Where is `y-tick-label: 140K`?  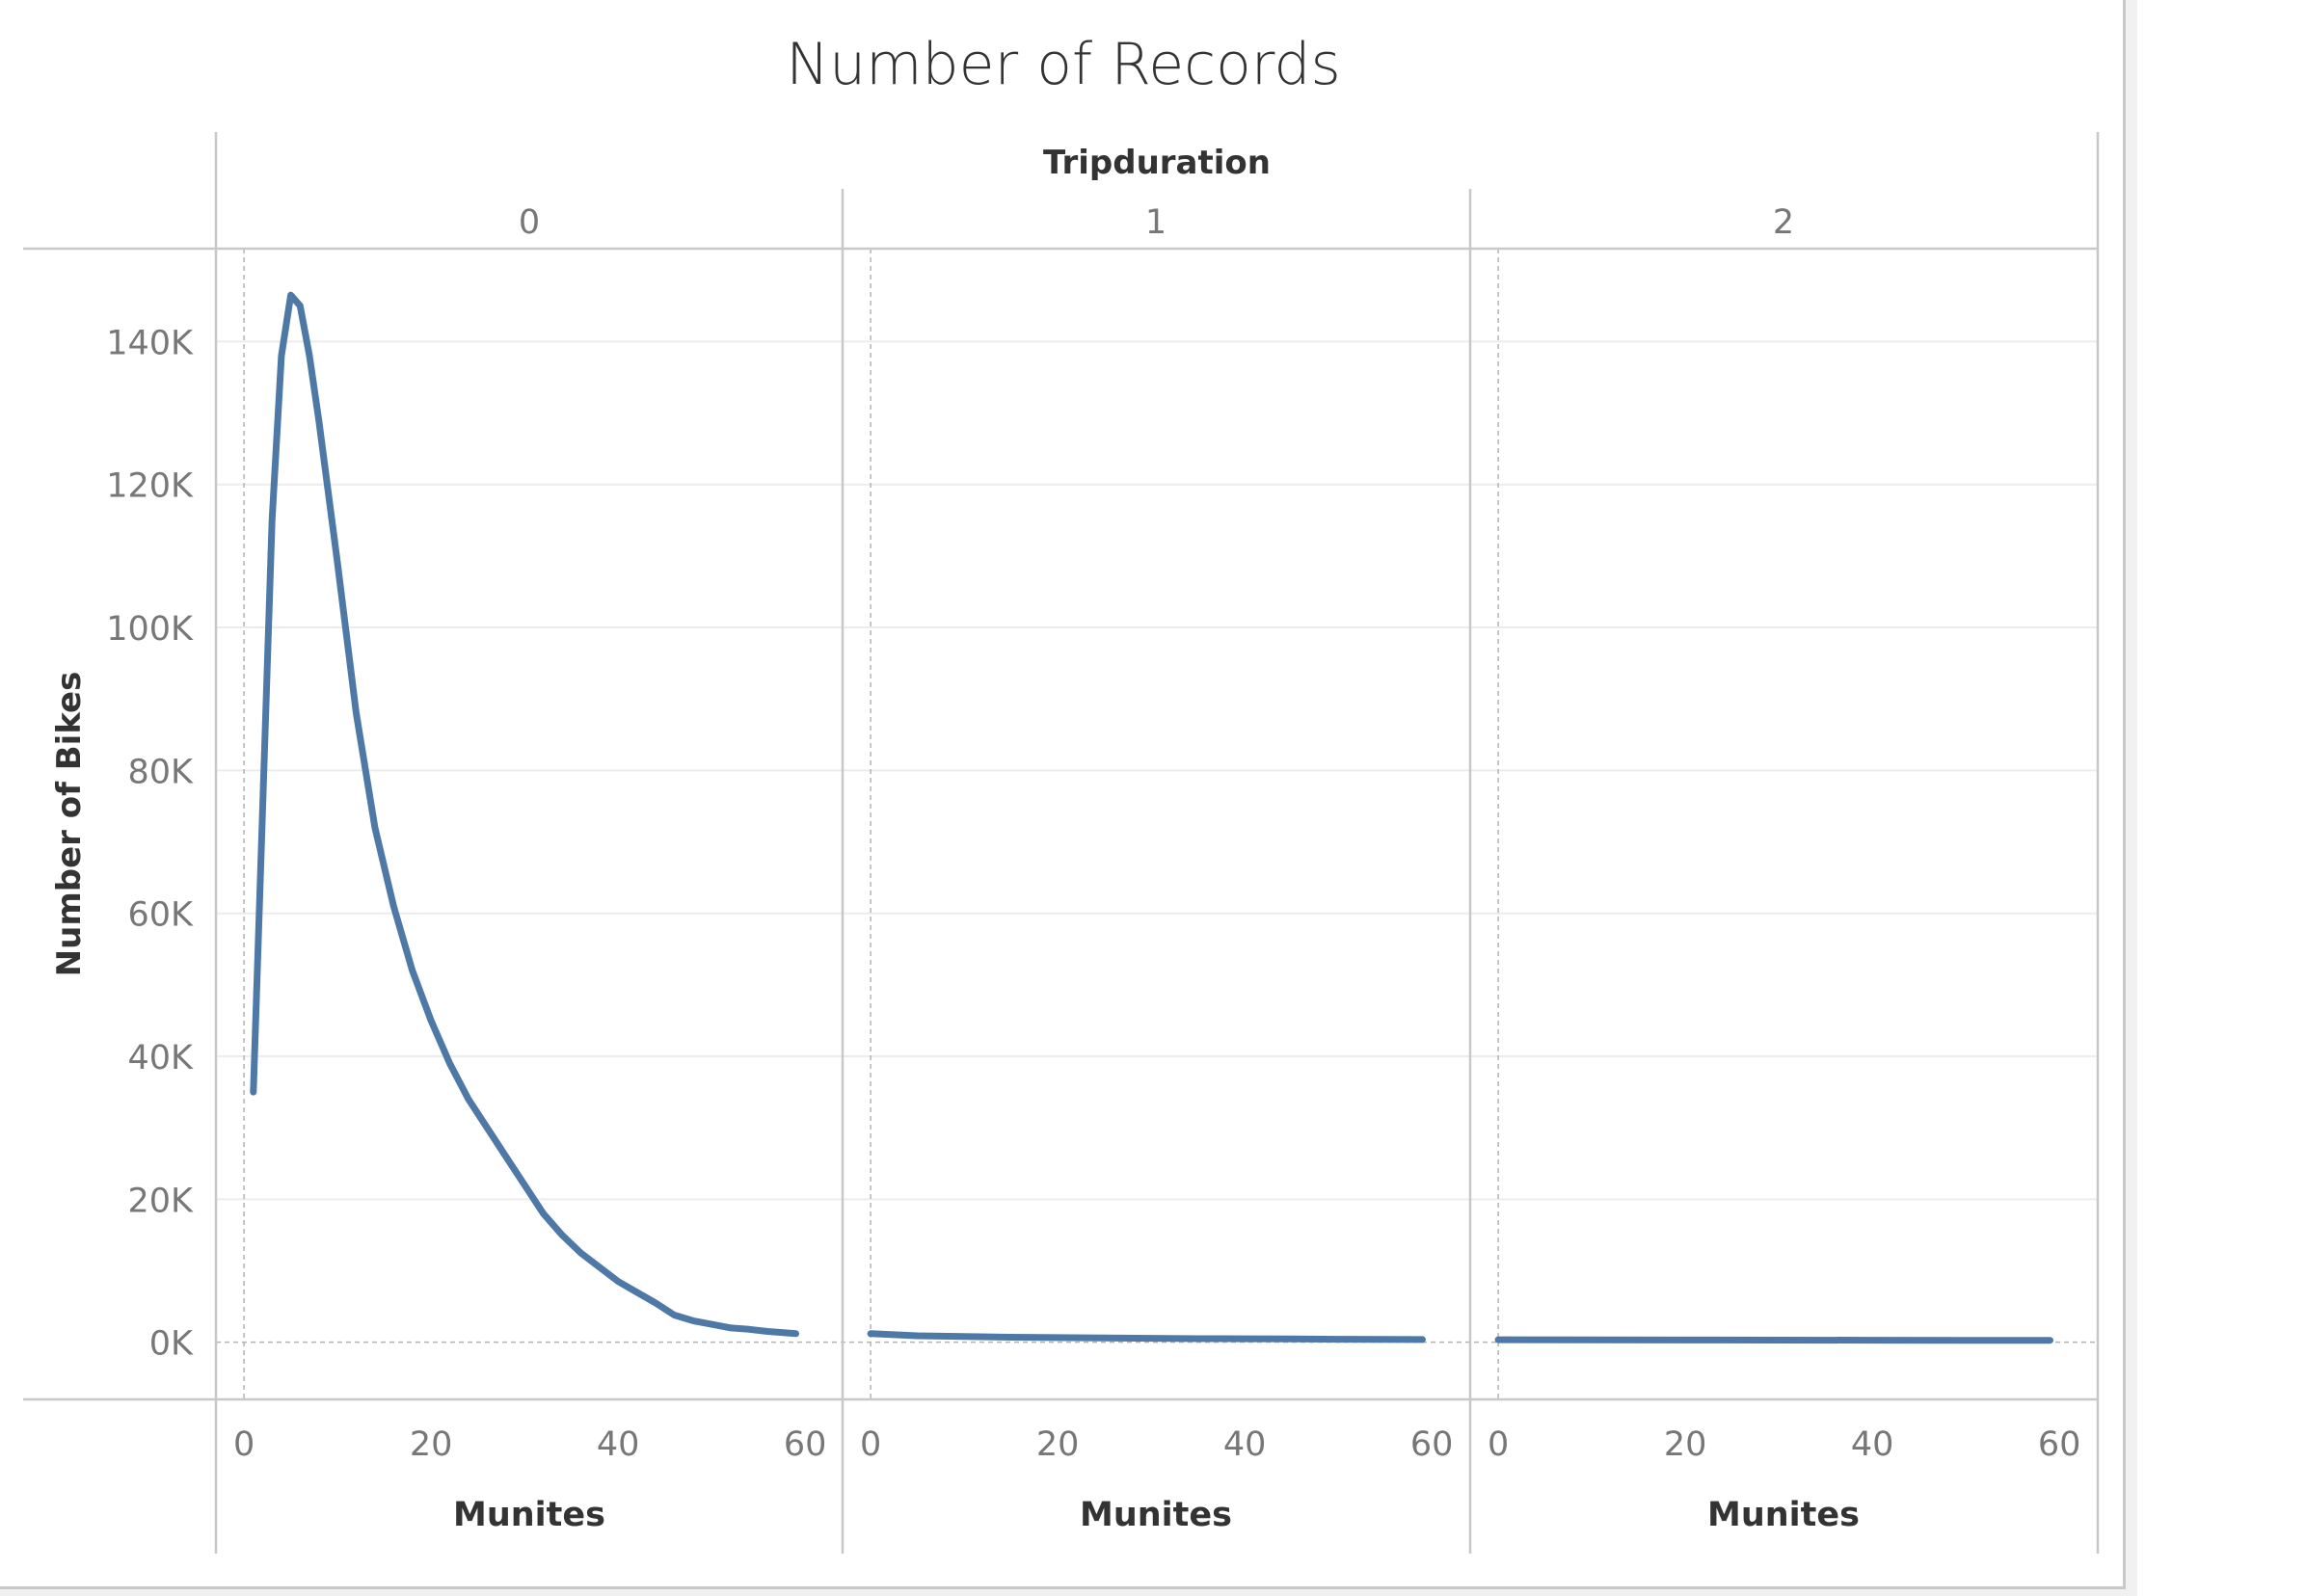
y-tick-label: 140K is located at coordinates (150, 343).